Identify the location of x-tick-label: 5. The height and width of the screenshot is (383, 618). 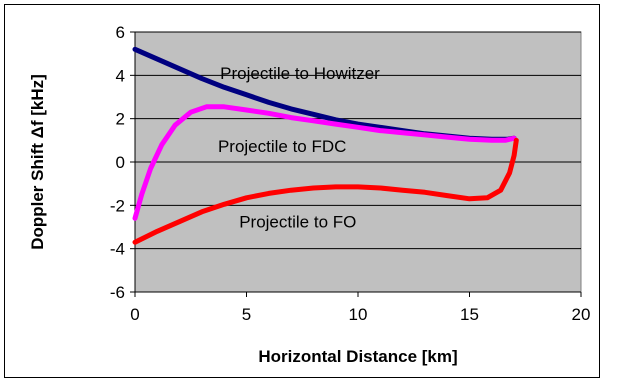
(246, 314).